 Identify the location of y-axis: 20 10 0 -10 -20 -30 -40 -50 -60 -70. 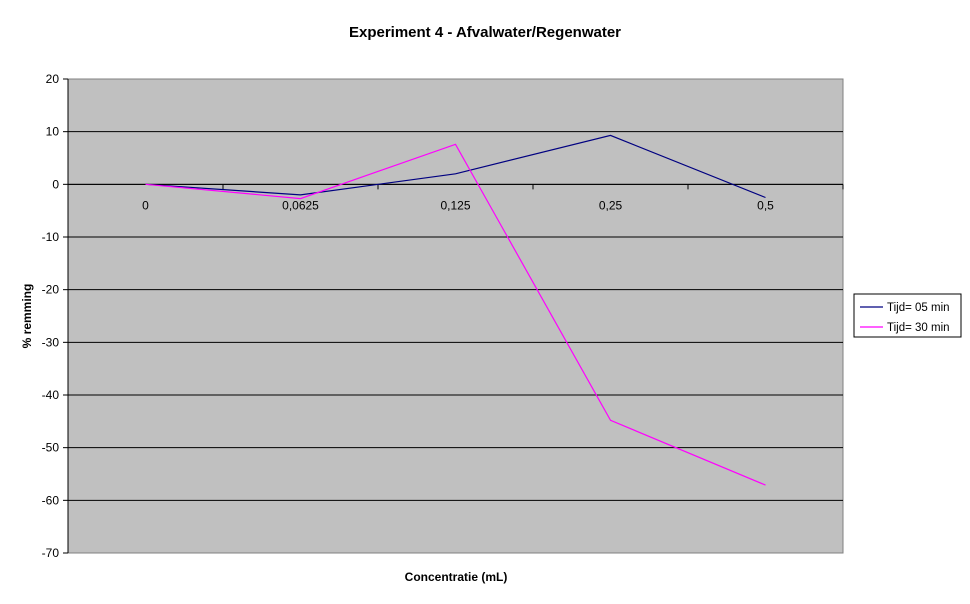
(55, 316).